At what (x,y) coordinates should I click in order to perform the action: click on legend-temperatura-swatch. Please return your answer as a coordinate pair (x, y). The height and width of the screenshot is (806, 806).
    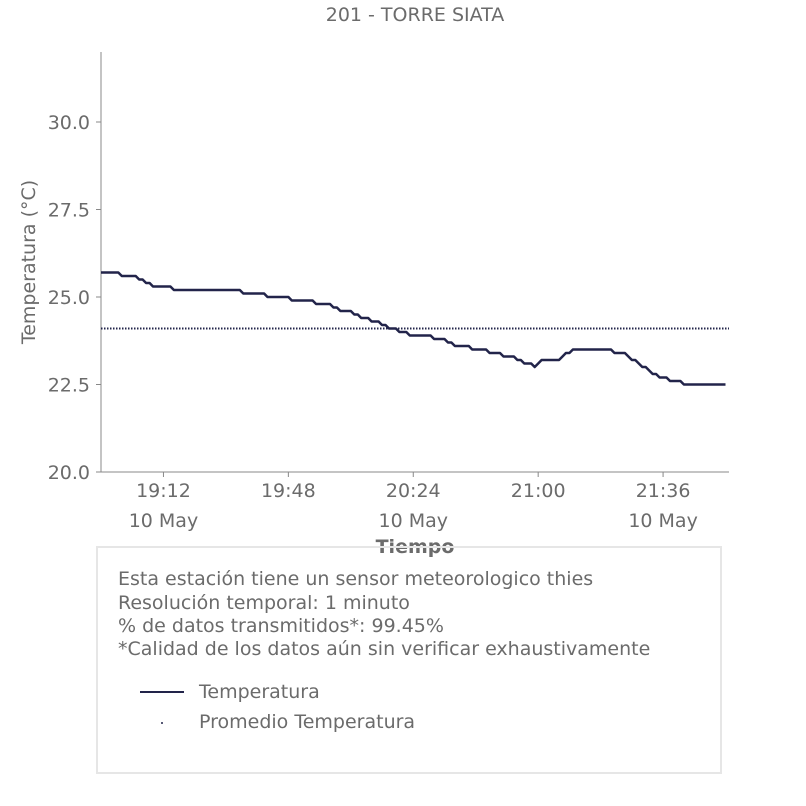
    Looking at the image, I should click on (162, 692).